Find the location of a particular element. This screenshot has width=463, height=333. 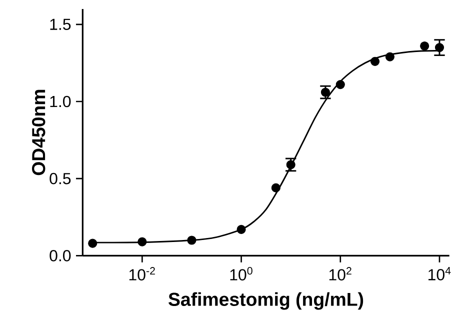

y-tick-label: 0.0 is located at coordinates (60, 256).